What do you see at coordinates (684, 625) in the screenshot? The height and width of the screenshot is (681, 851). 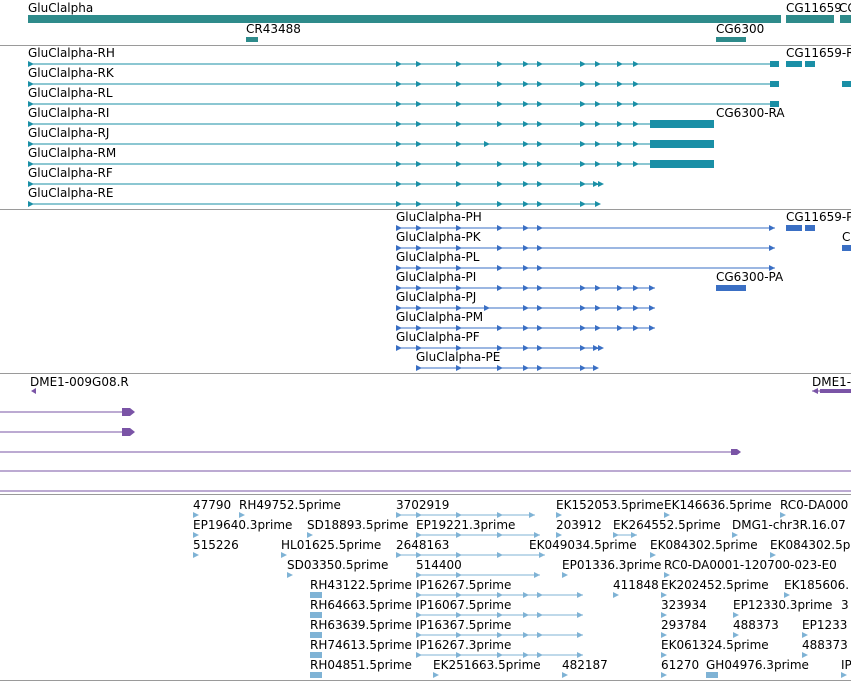 I see `est-label: 293784` at bounding box center [684, 625].